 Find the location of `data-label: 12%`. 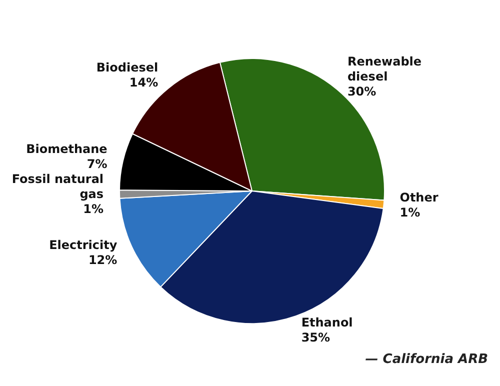

data-label: 12% is located at coordinates (103, 259).